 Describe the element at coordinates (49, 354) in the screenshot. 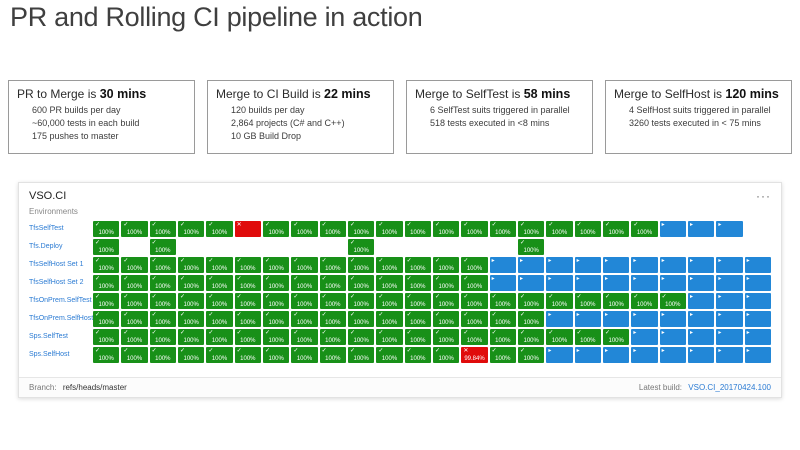

I see `environment-label: Sps.SelfHost` at that location.